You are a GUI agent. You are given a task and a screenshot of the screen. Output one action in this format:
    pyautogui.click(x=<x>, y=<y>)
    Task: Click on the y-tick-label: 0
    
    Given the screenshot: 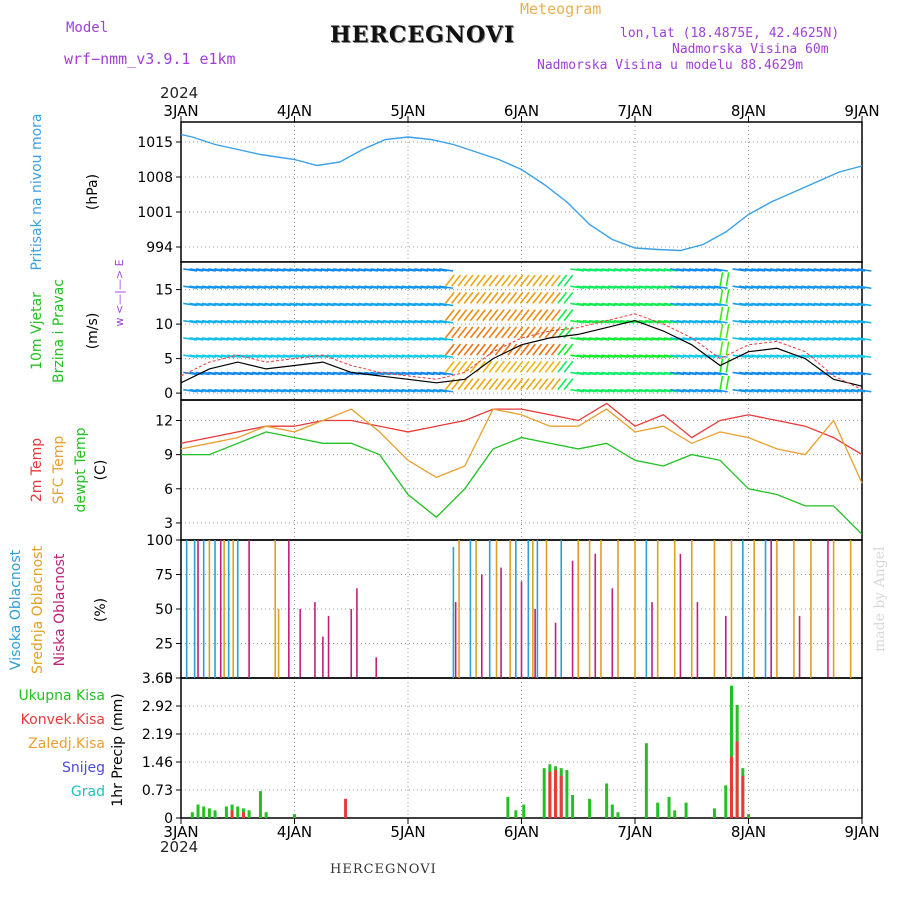 What is the action you would take?
    pyautogui.click(x=168, y=679)
    